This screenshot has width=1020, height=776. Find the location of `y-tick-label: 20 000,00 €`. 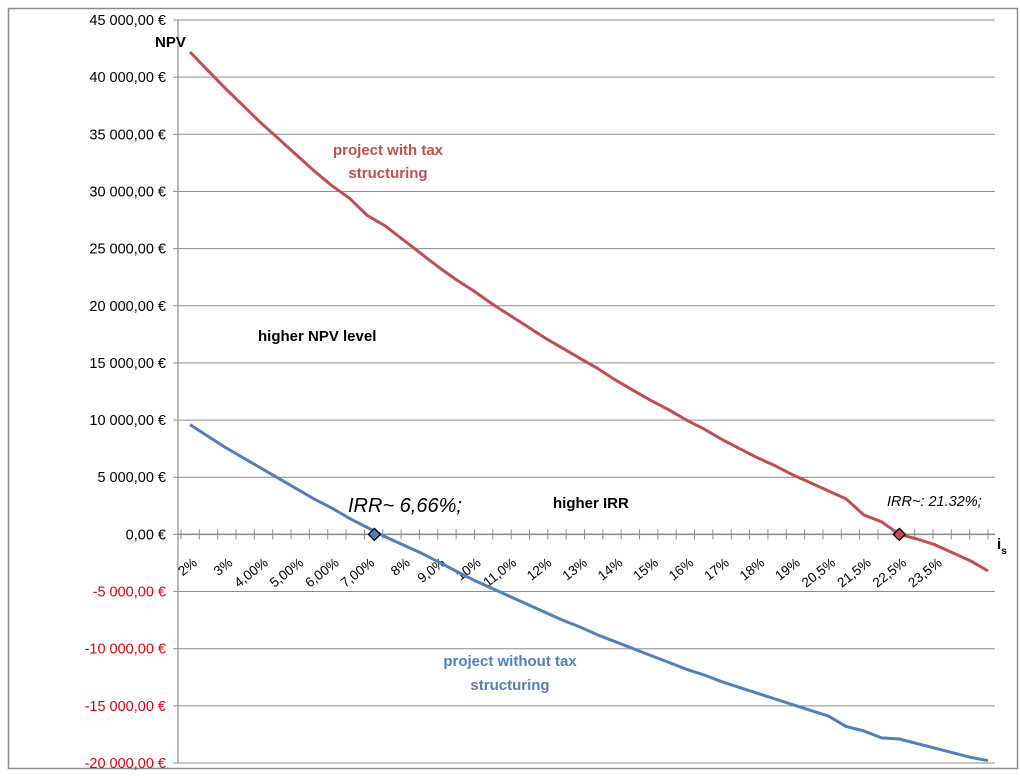

y-tick-label: 20 000,00 € is located at coordinates (127, 307).